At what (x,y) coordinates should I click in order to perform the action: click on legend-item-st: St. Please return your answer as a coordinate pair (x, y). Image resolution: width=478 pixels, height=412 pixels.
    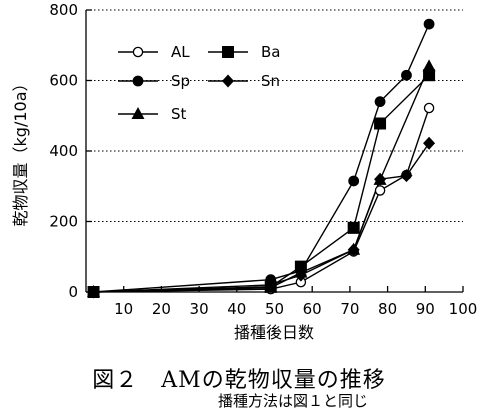
    Looking at the image, I should click on (152, 114).